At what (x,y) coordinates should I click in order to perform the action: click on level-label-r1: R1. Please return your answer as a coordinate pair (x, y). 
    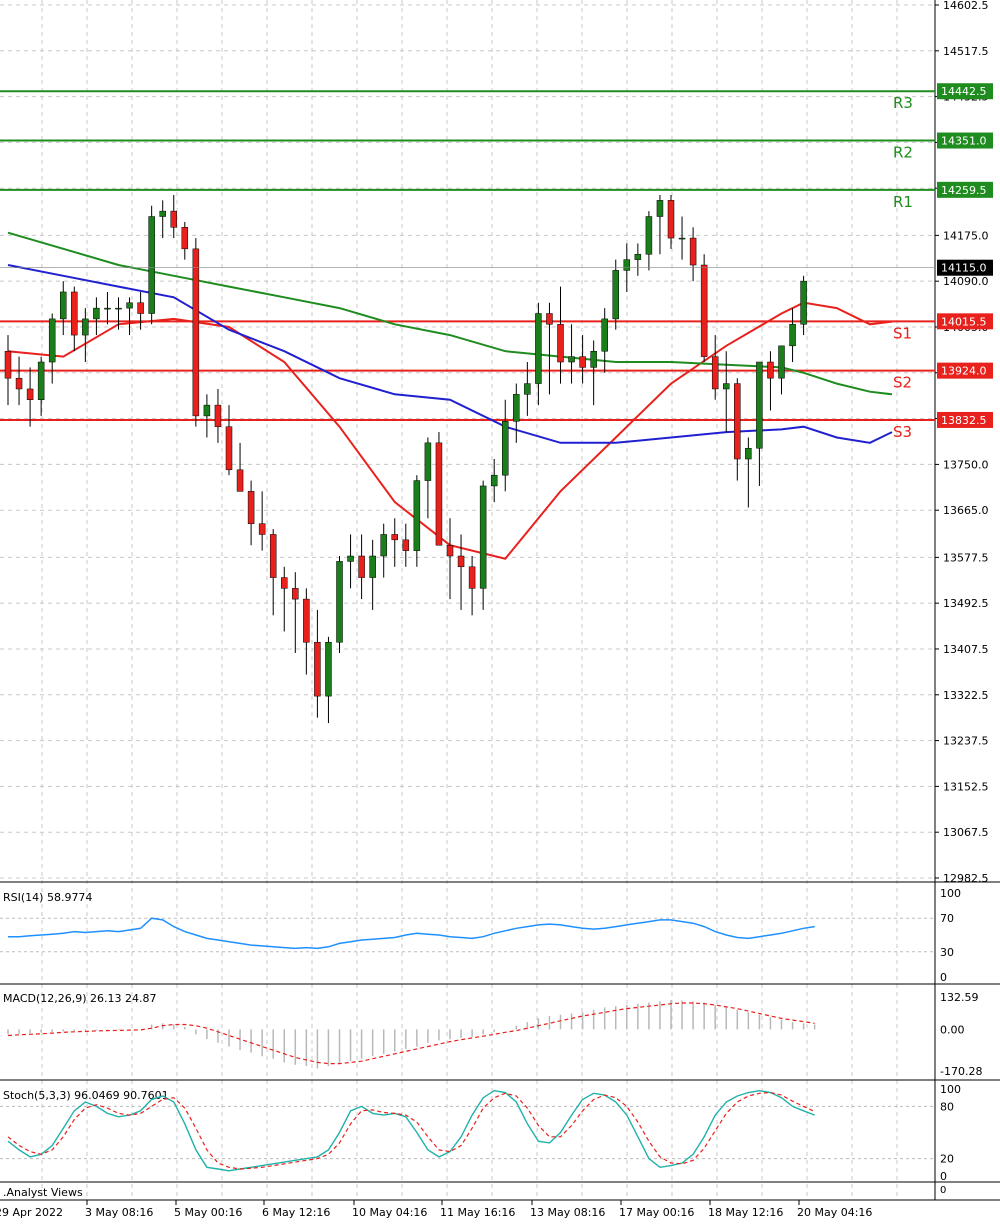
    Looking at the image, I should click on (903, 202).